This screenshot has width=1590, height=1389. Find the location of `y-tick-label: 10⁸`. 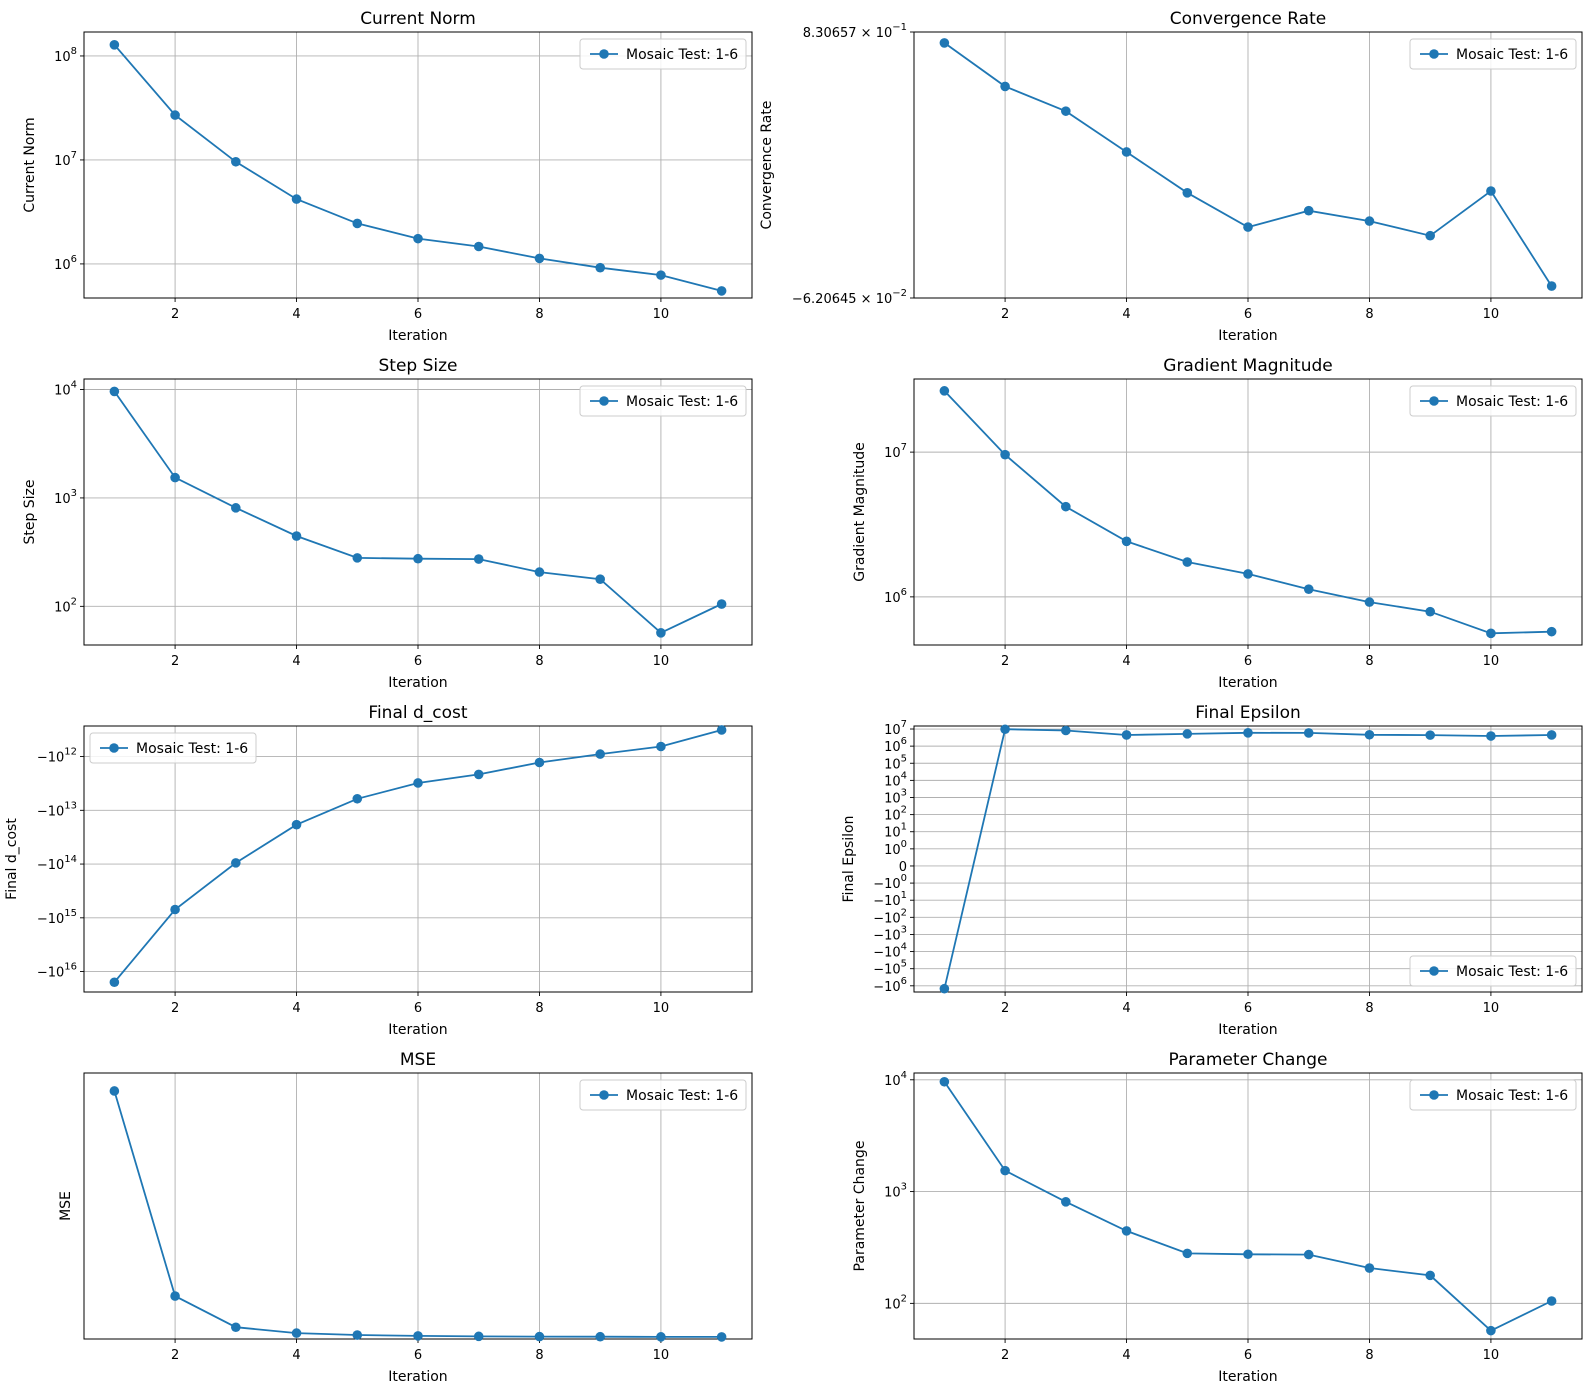

y-tick-label: 10⁸ is located at coordinates (65, 55).